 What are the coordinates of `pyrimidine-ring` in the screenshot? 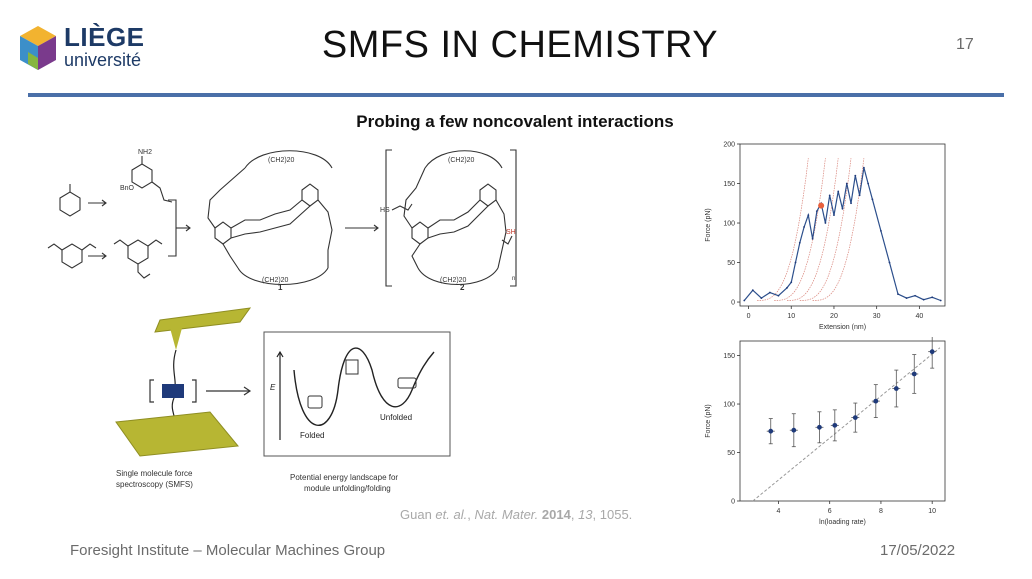 It's located at (142, 176).